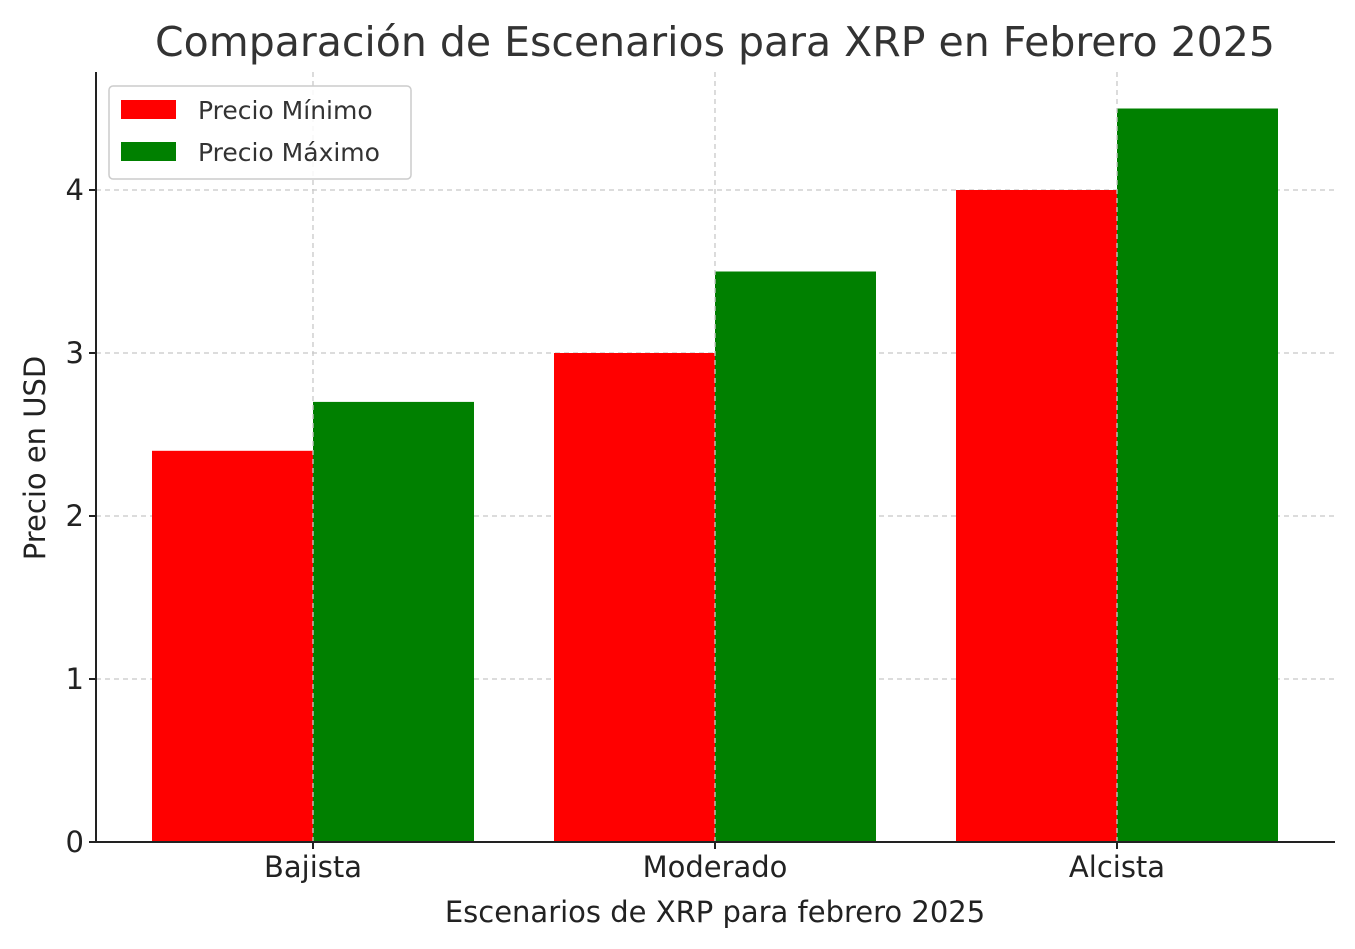 The height and width of the screenshot is (949, 1355). I want to click on x-axis-label: Escenarios de XRP para febrero 2025, so click(715, 912).